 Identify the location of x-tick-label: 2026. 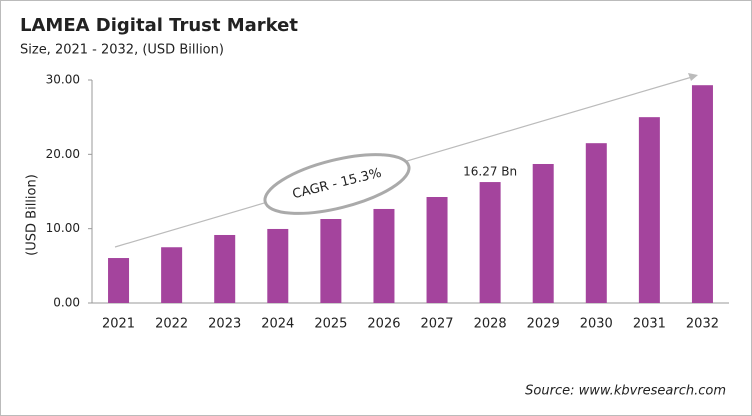
(383, 324).